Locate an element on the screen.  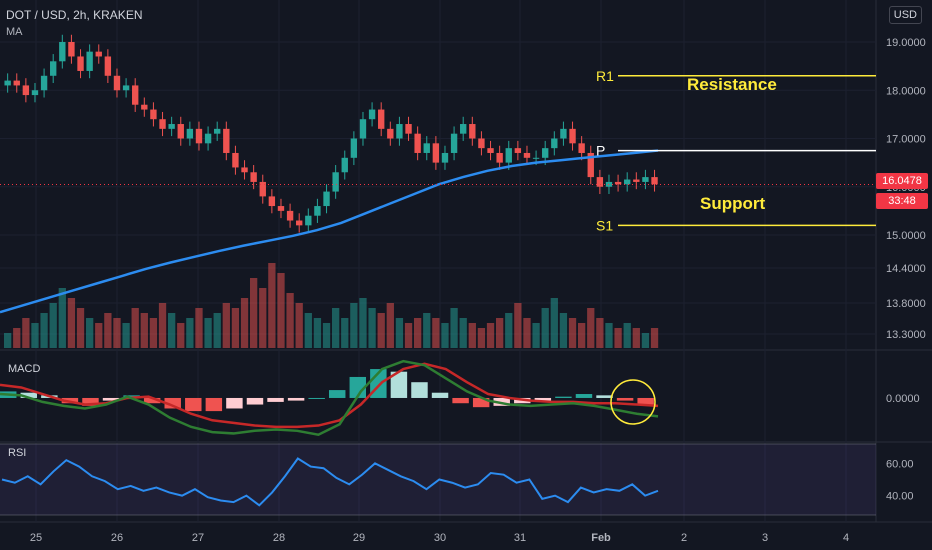
price-tick-label: 13.3000 is located at coordinates (906, 335).